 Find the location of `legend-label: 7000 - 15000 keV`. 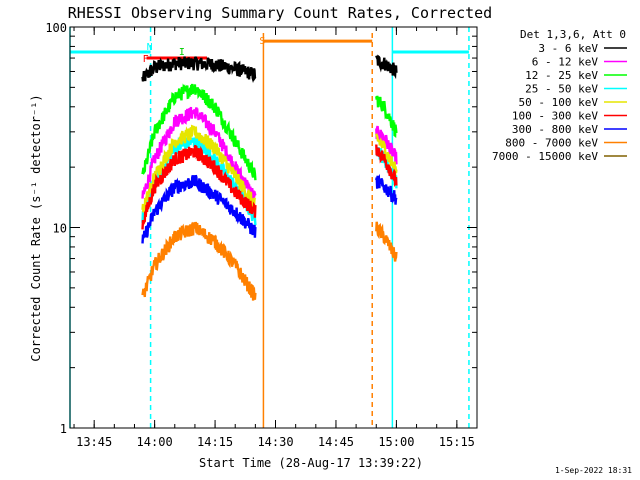

legend-label: 7000 - 15000 keV is located at coordinates (545, 156).